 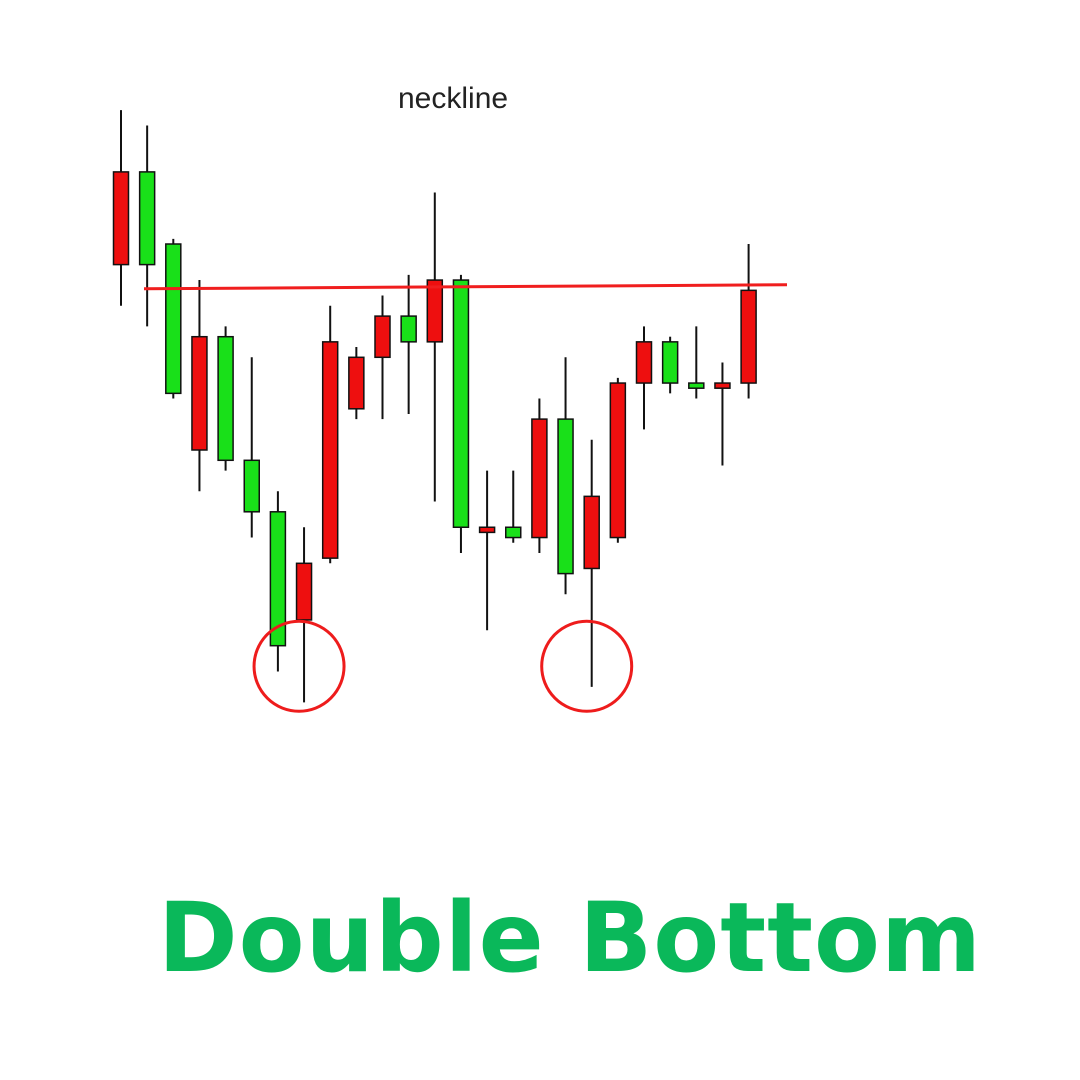 I want to click on page-title: Double Bottom, so click(x=570, y=938).